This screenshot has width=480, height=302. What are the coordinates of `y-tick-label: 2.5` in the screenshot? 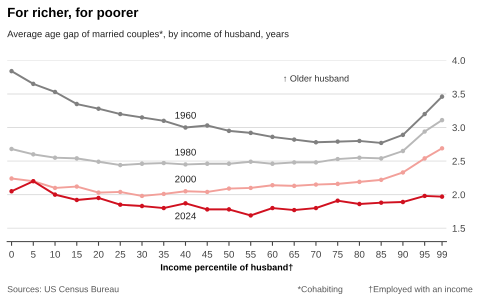 It's located at (459, 161).